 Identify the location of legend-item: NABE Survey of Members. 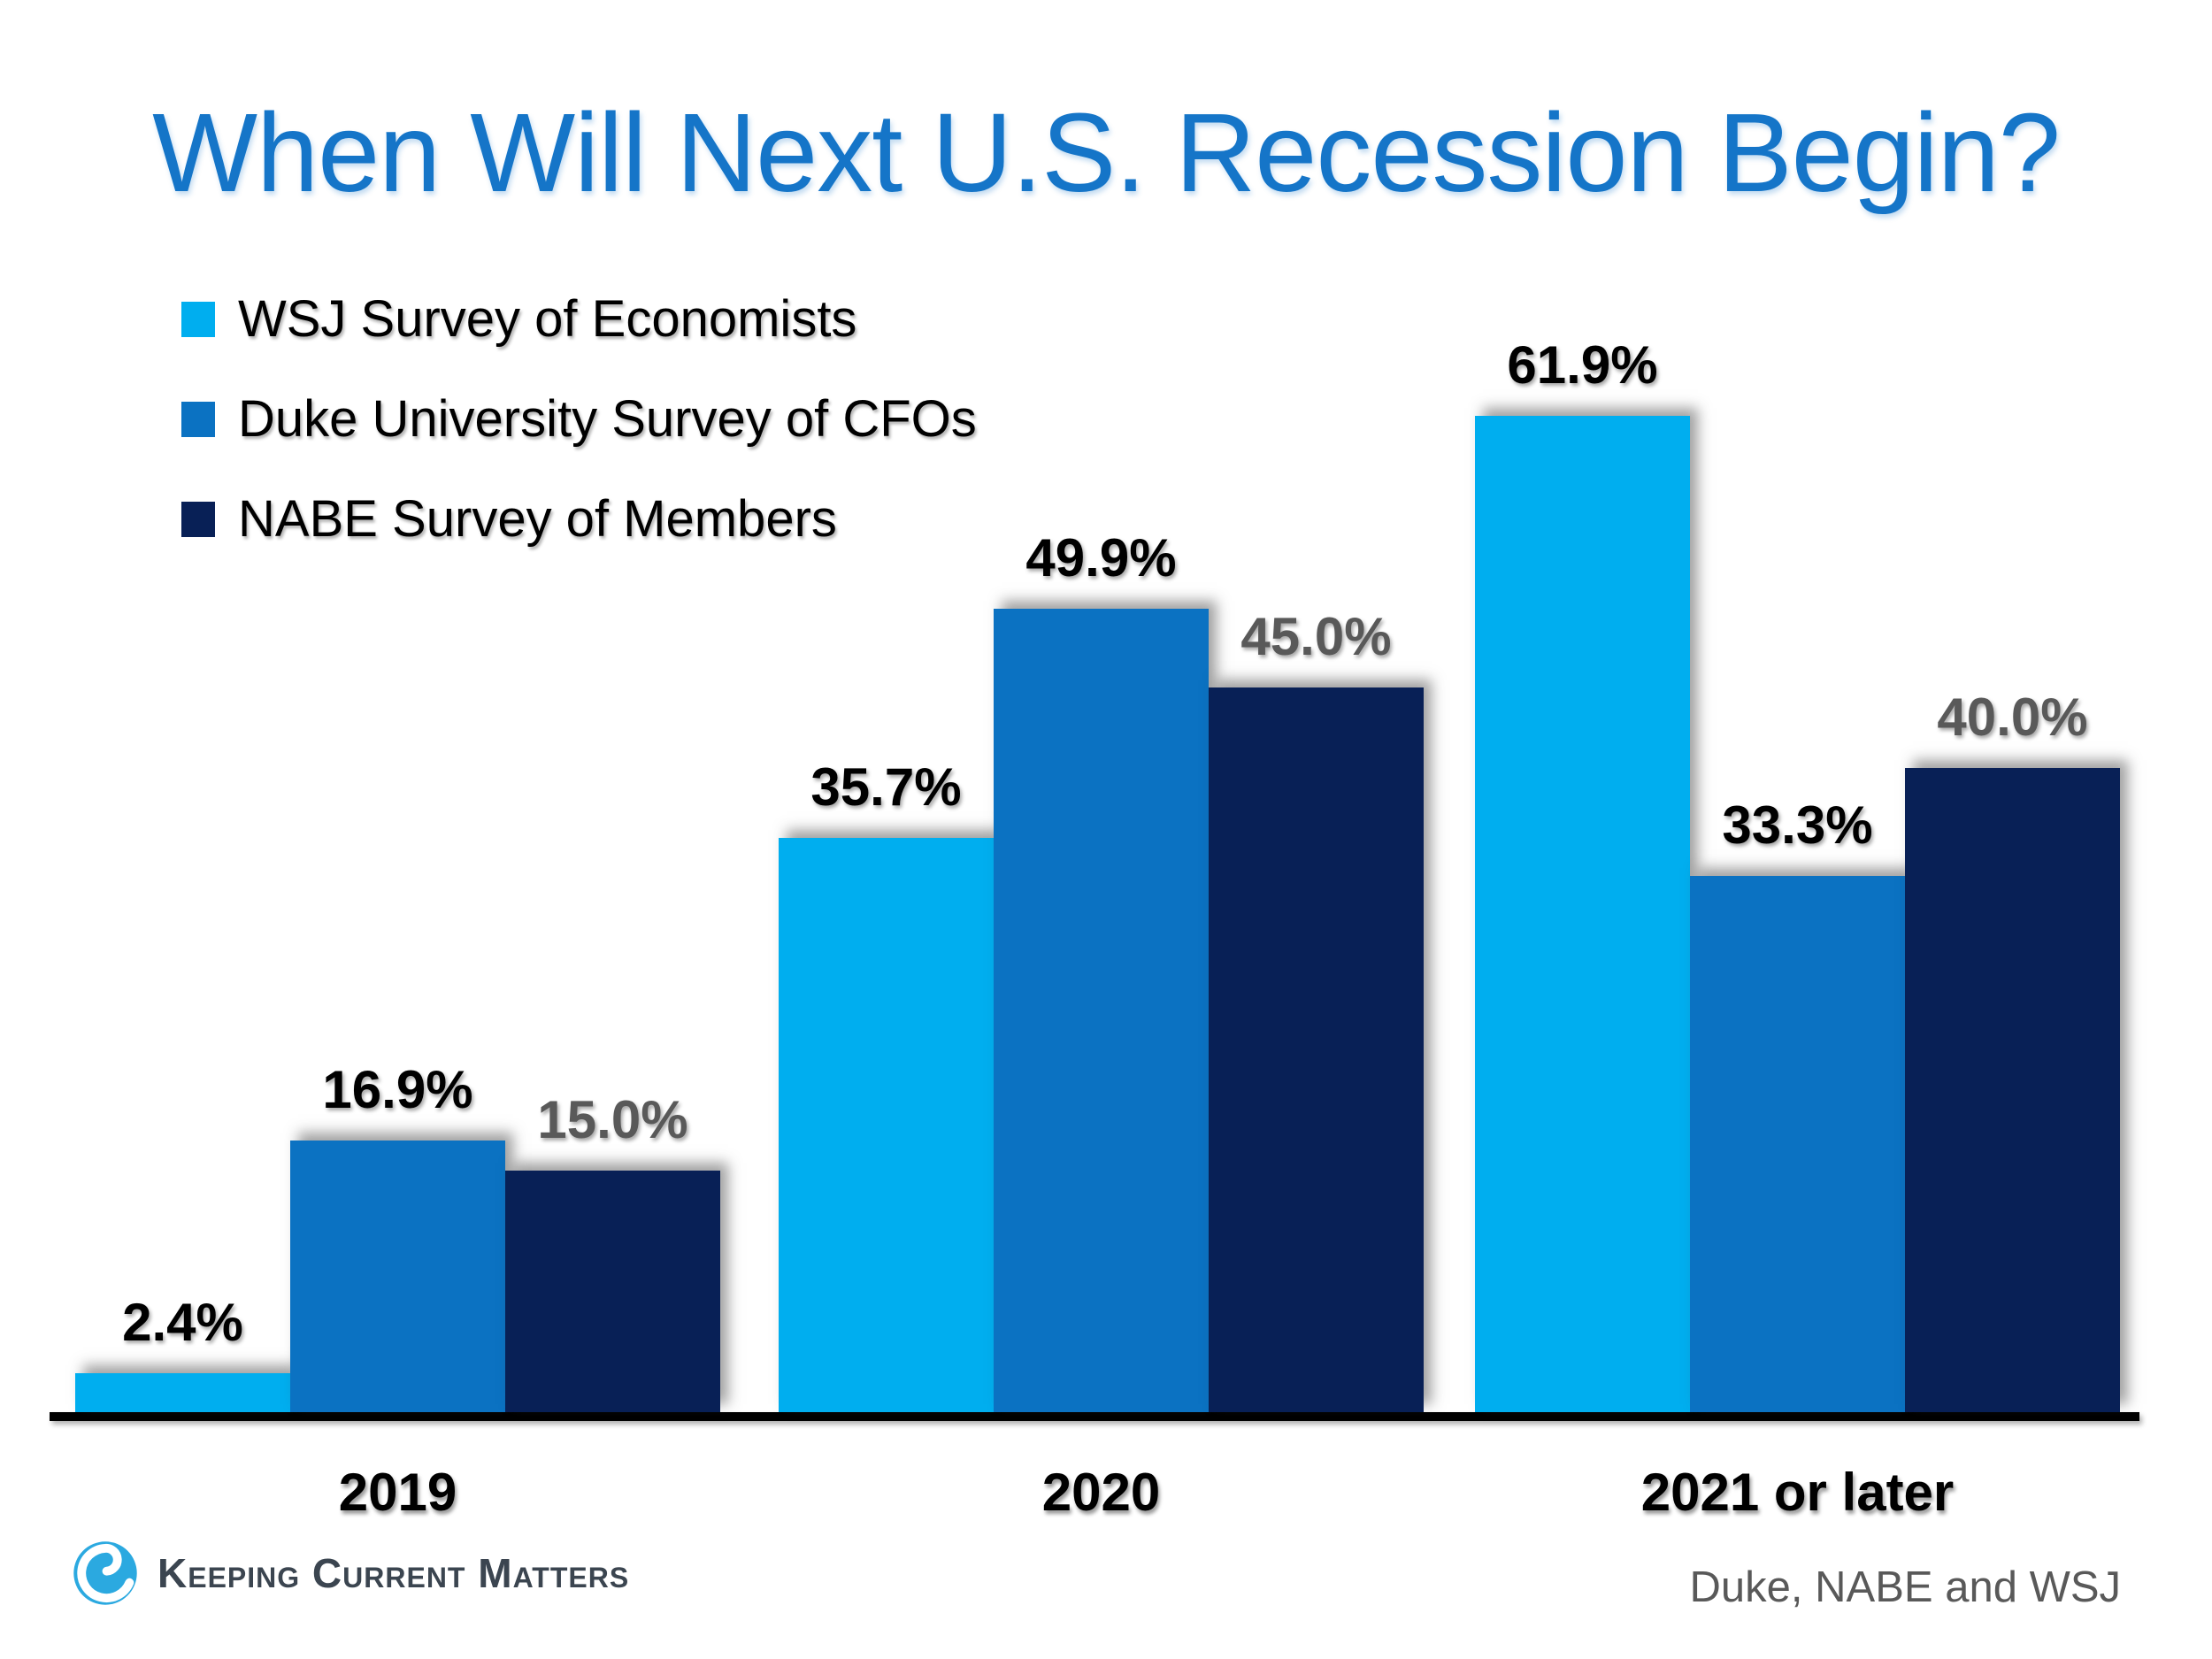
(579, 519).